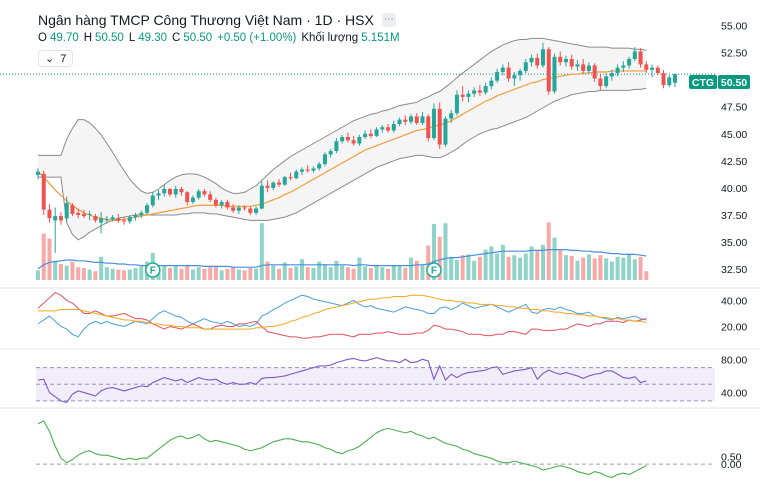  Describe the element at coordinates (198, 38) in the screenshot. I see `close-value: 50.50` at that location.